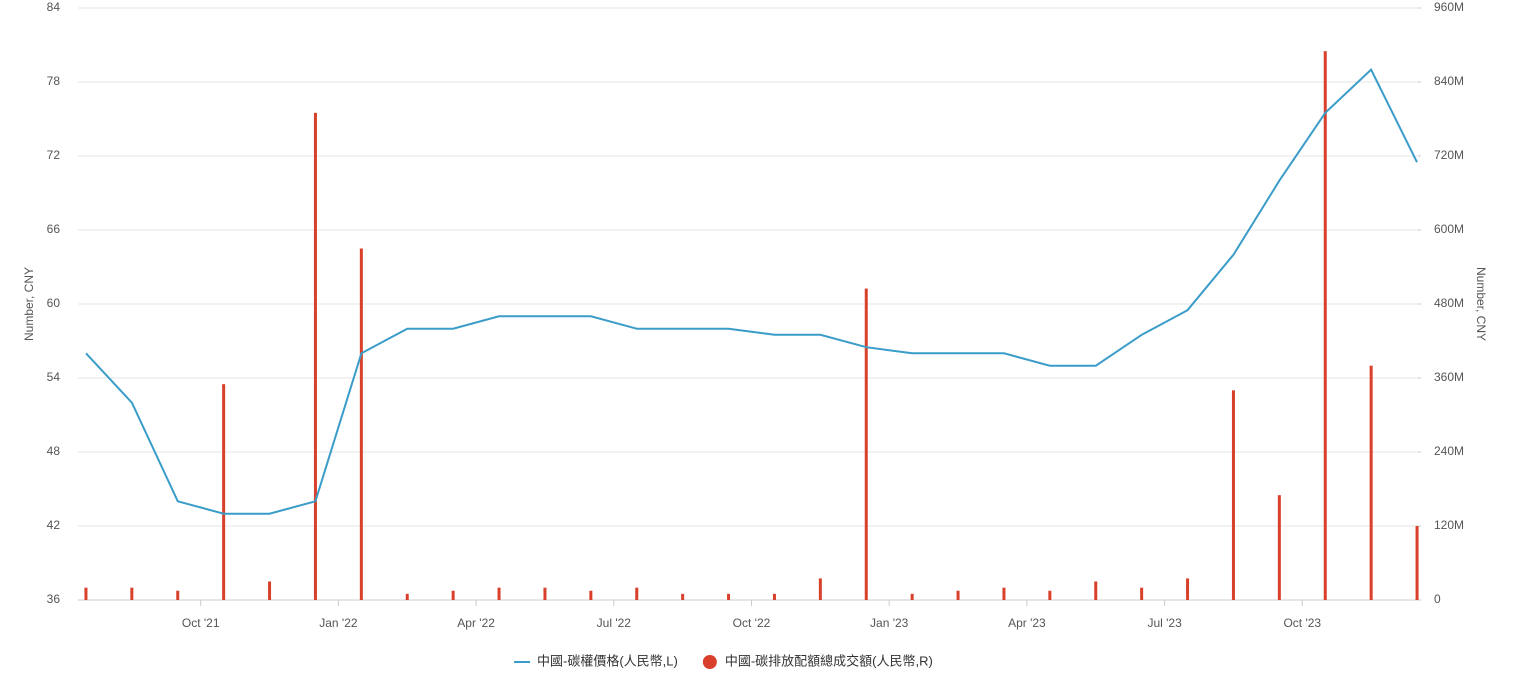 This screenshot has width=1518, height=685. I want to click on y2-tick-label: 120M, so click(1449, 525).